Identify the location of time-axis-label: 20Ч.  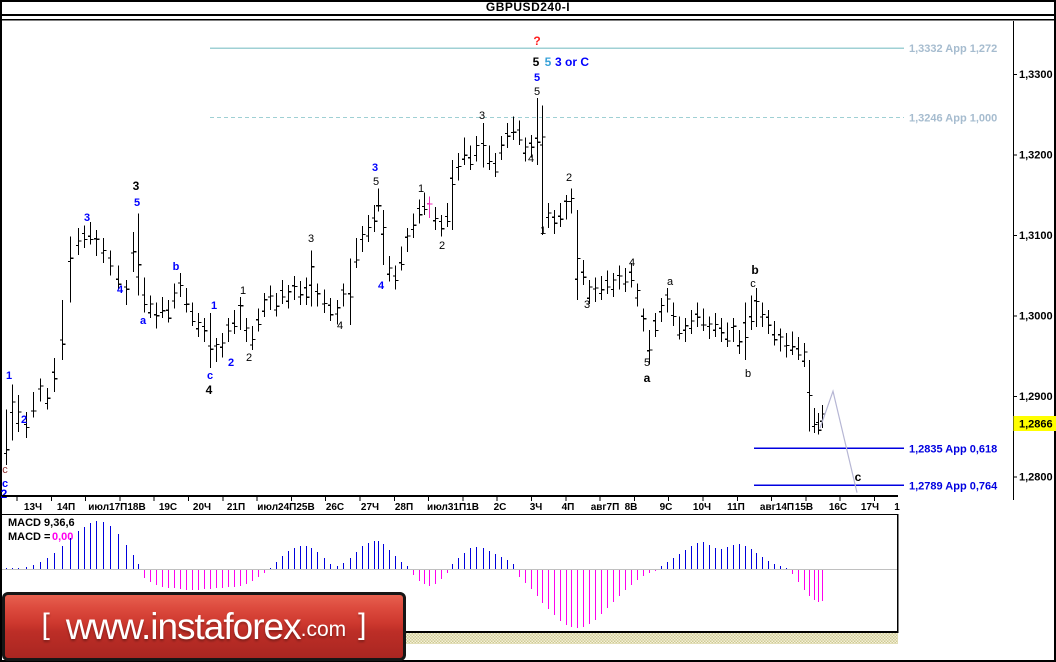
(202, 507).